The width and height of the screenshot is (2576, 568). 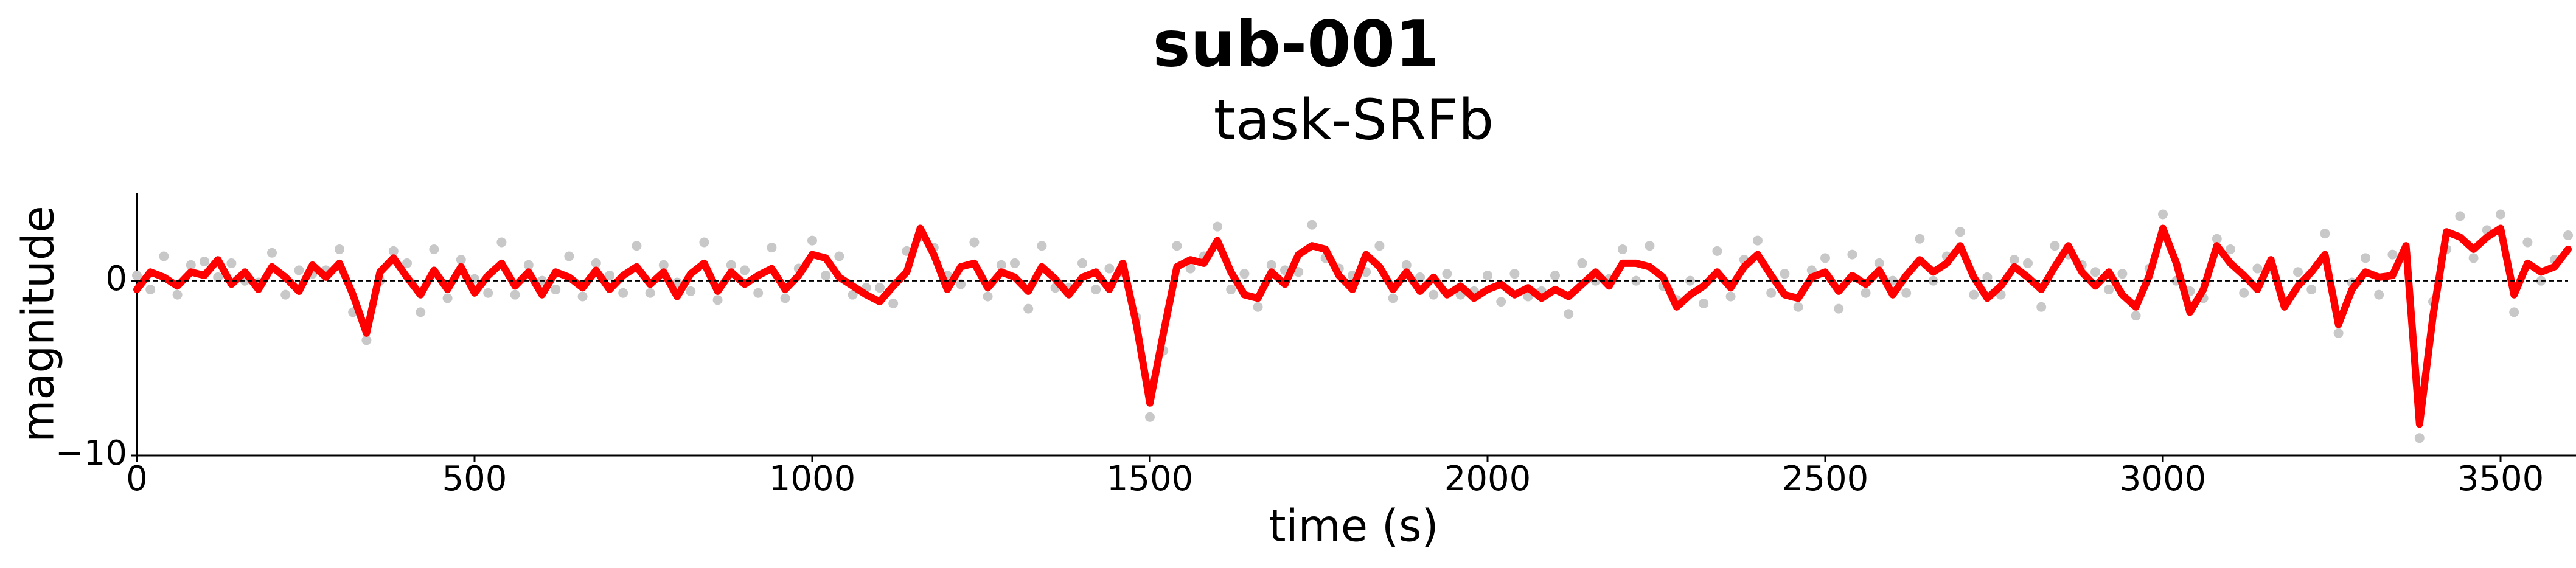 I want to click on x-tick-label: 2000, so click(x=1487, y=479).